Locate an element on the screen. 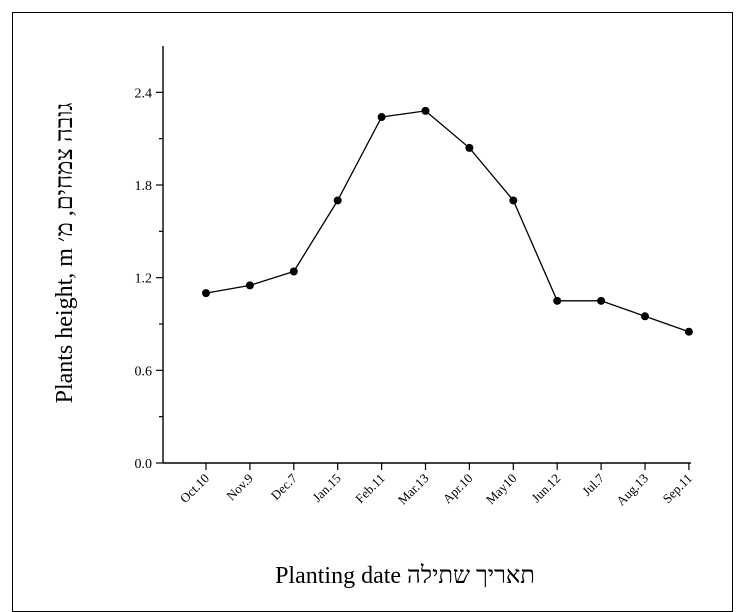 This screenshot has width=747, height=612. x-tick-label: Apr.10 is located at coordinates (458, 489).